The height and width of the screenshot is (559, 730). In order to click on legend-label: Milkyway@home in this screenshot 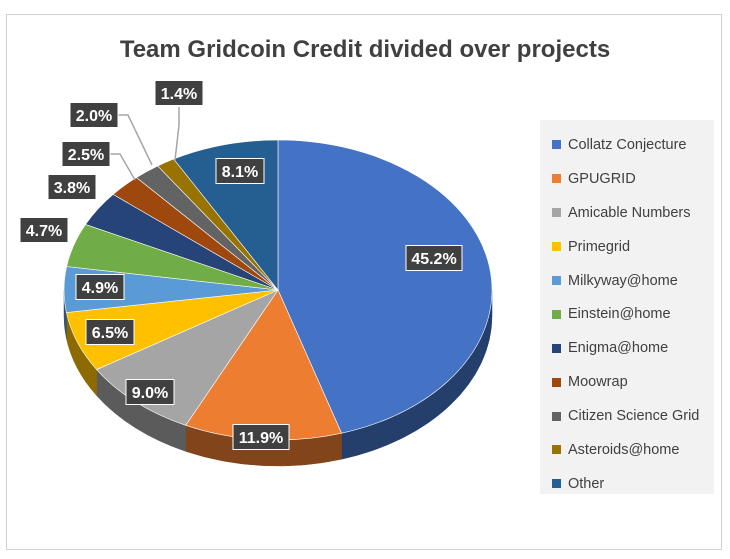, I will do `click(623, 280)`.